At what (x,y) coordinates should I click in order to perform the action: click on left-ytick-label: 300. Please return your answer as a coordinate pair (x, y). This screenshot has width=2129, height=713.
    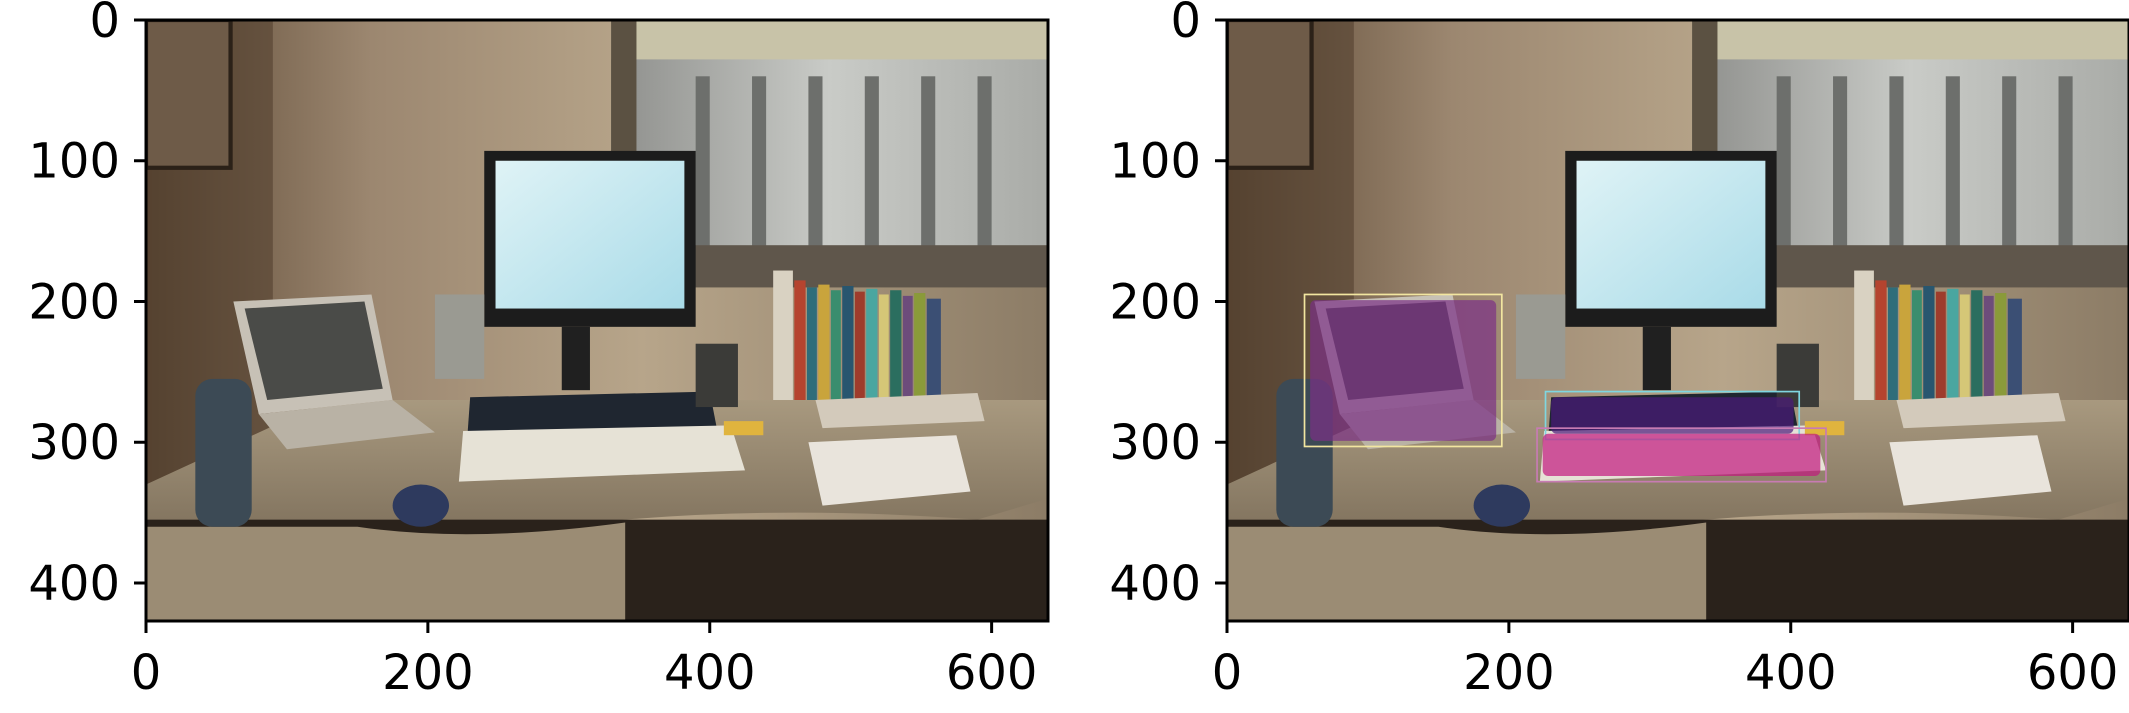
    Looking at the image, I should click on (74, 443).